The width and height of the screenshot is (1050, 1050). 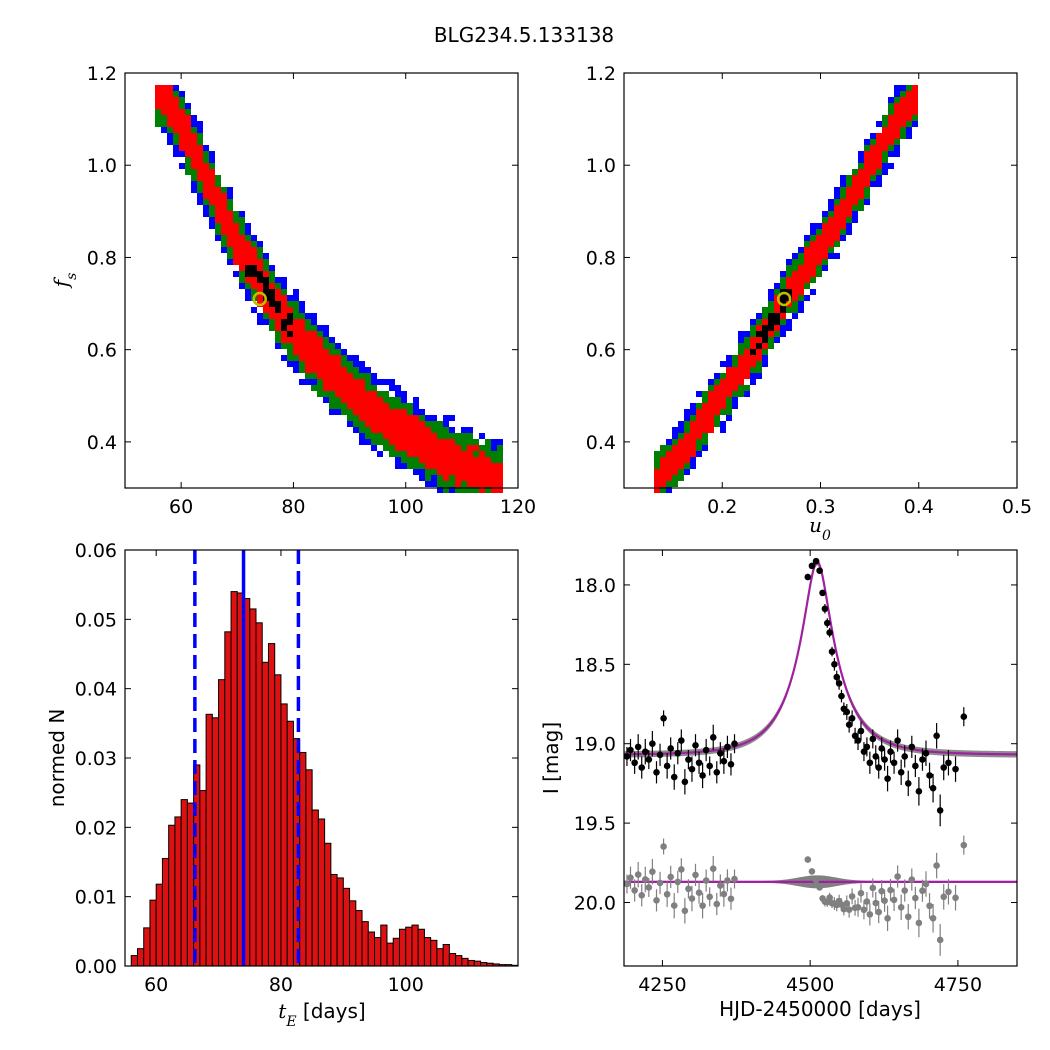 What do you see at coordinates (796, 692) in the screenshot?
I see `observations` at bounding box center [796, 692].